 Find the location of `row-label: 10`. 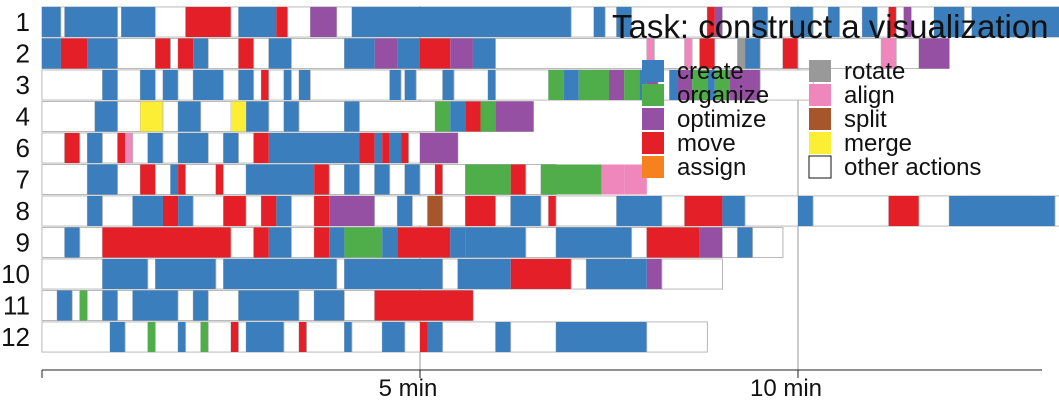

row-label: 10 is located at coordinates (15, 274).